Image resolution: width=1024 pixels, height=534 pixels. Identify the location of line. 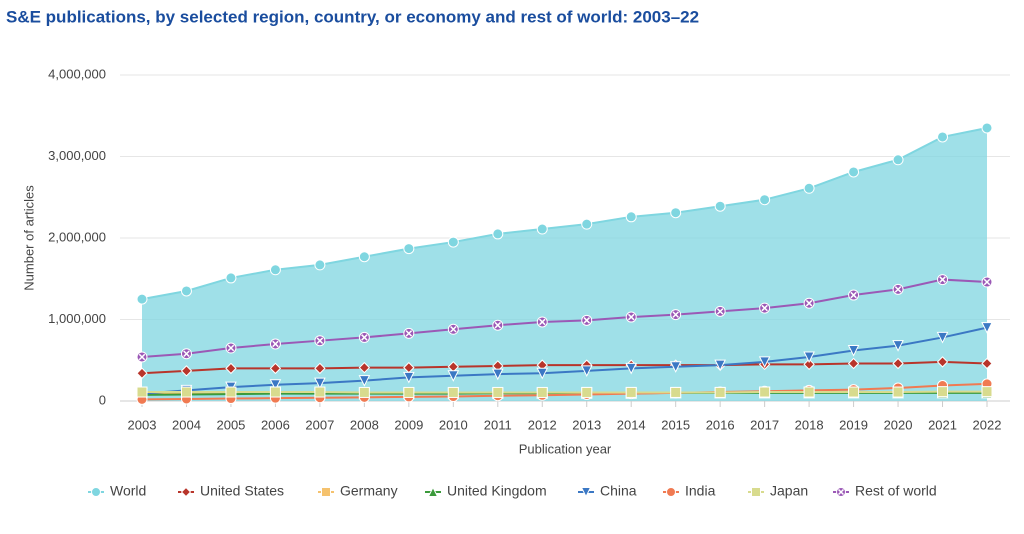
(564, 318).